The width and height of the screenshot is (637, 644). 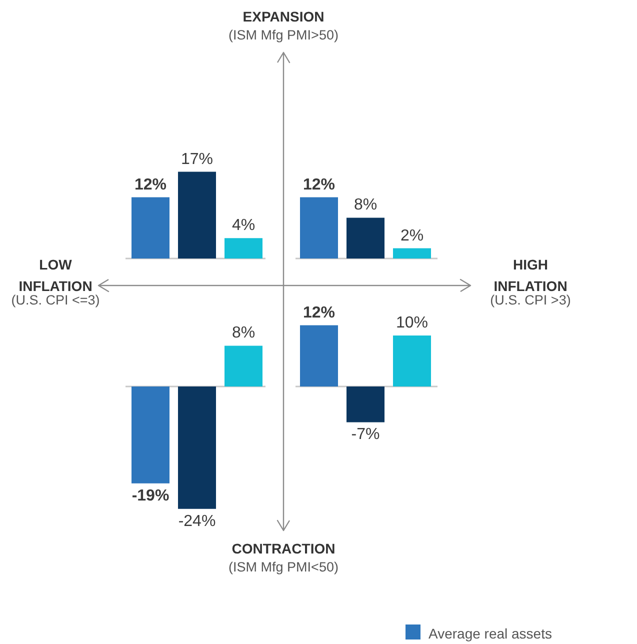 I want to click on text: EXPANSION, so click(x=283, y=16).